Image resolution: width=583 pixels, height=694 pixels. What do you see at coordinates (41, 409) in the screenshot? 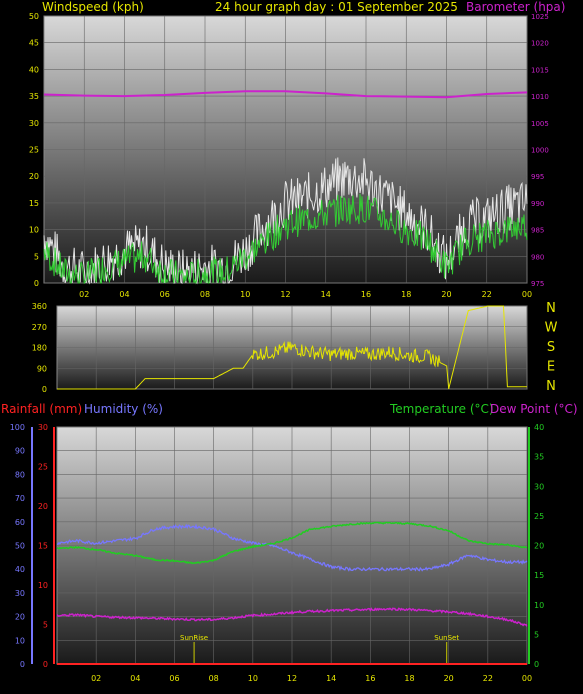
I see `rainfall-axis-label: Rainfall (mm)` at bounding box center [41, 409].